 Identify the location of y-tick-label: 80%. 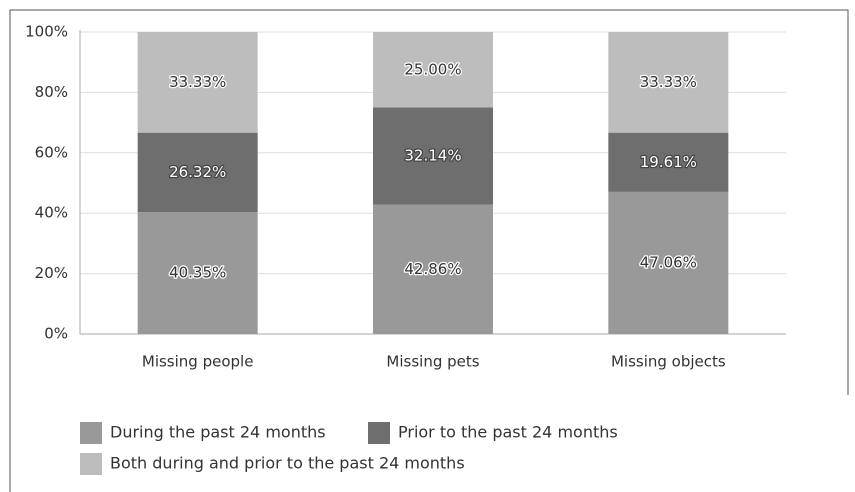
(51, 92).